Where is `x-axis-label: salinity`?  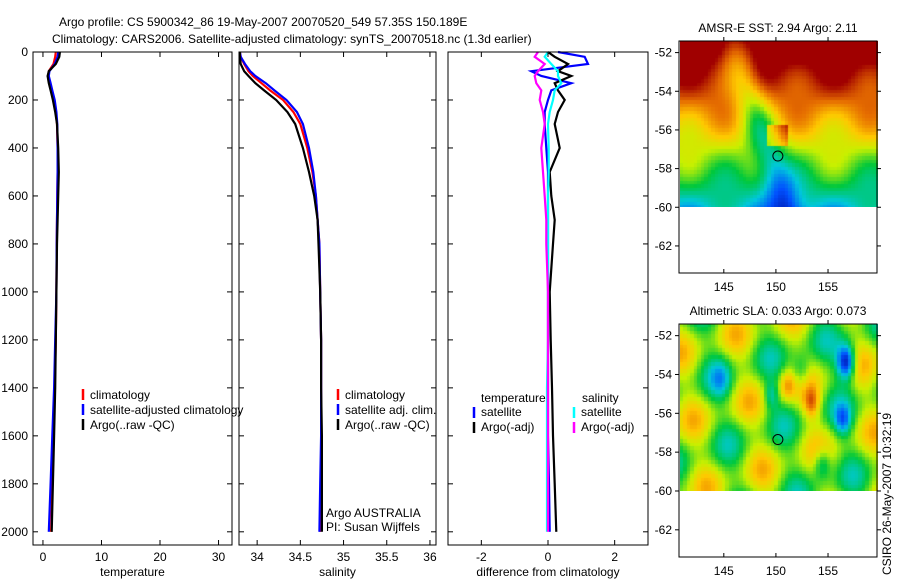
x-axis-label: salinity is located at coordinates (337, 572).